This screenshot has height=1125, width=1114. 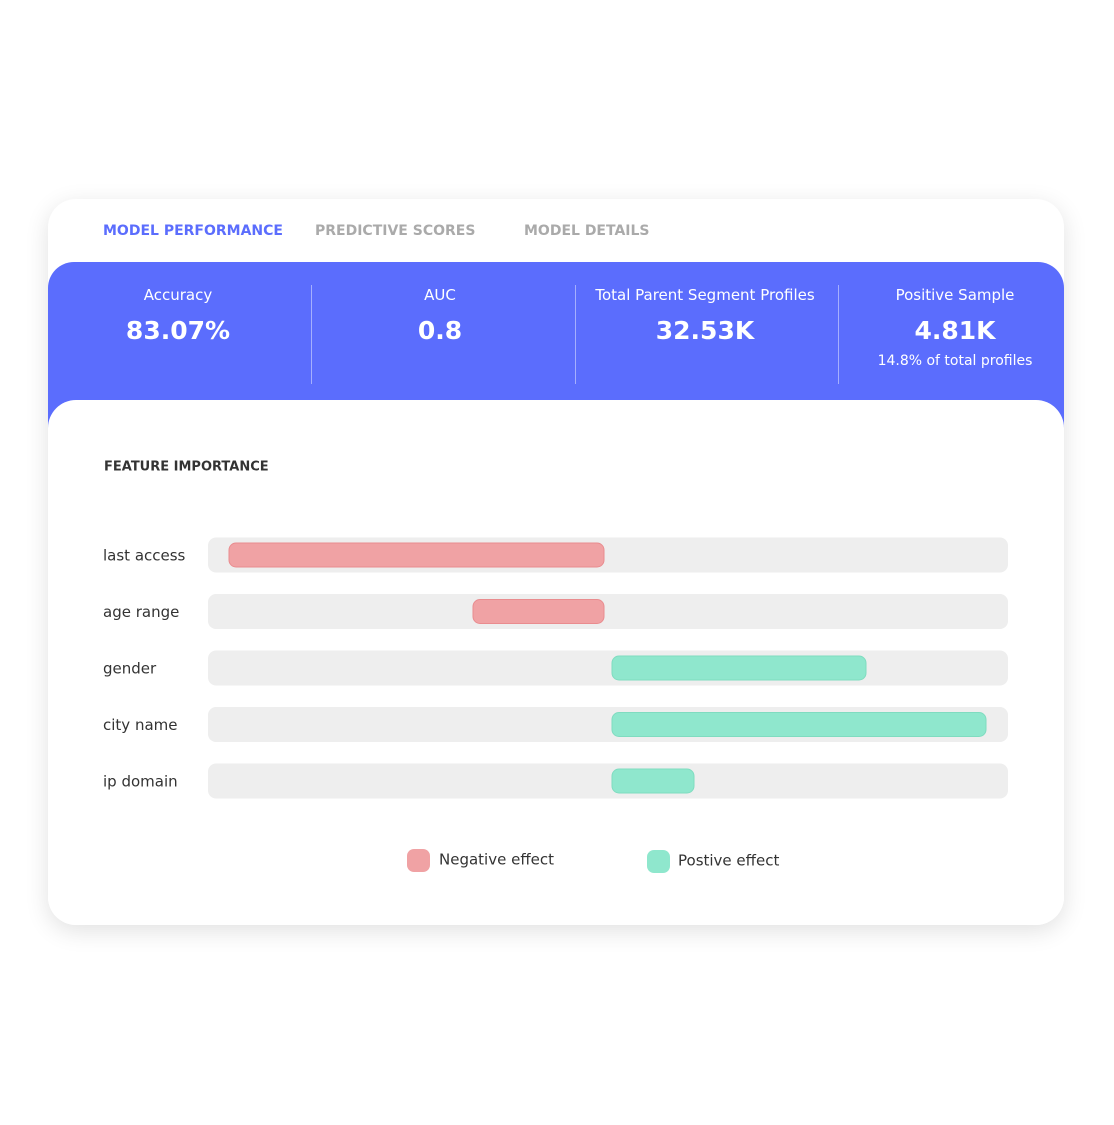 I want to click on metric: AUC 0.8, so click(x=440, y=315).